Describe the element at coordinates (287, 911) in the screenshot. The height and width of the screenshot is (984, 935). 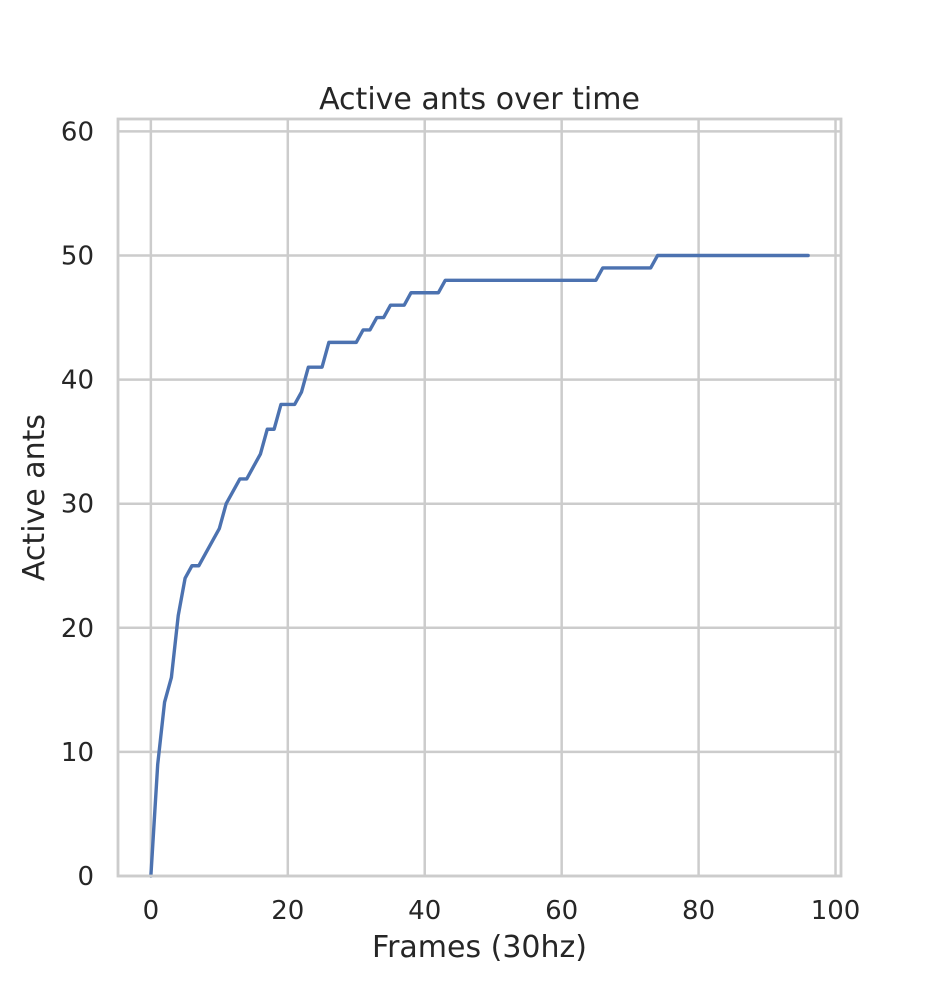
I see `x-tick-label: 20` at that location.